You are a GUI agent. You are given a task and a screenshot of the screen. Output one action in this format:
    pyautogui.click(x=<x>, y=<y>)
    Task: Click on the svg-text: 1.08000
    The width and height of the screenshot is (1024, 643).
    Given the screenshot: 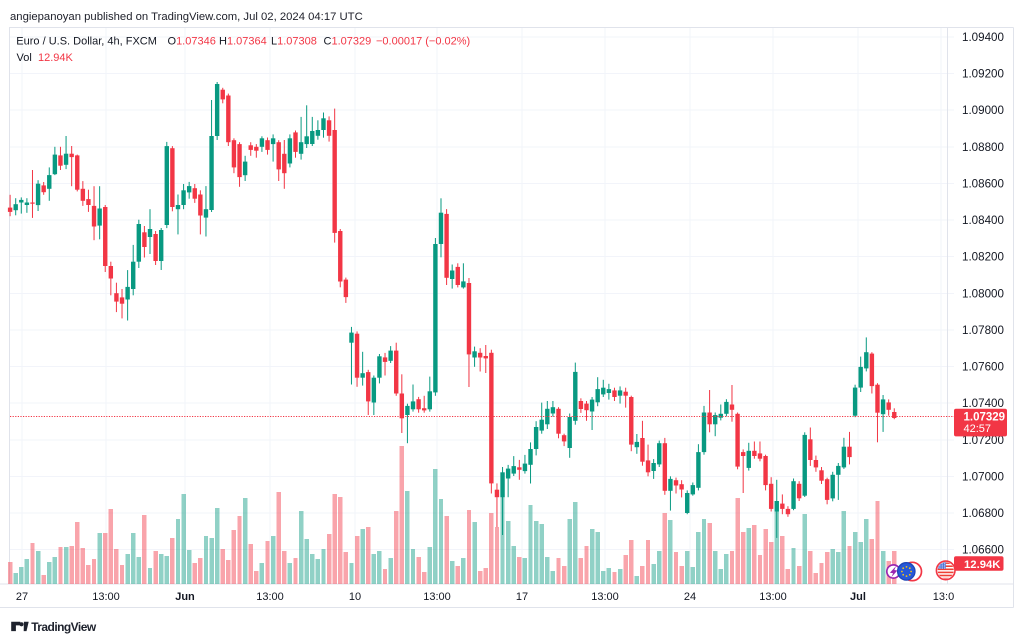 What is the action you would take?
    pyautogui.click(x=983, y=293)
    